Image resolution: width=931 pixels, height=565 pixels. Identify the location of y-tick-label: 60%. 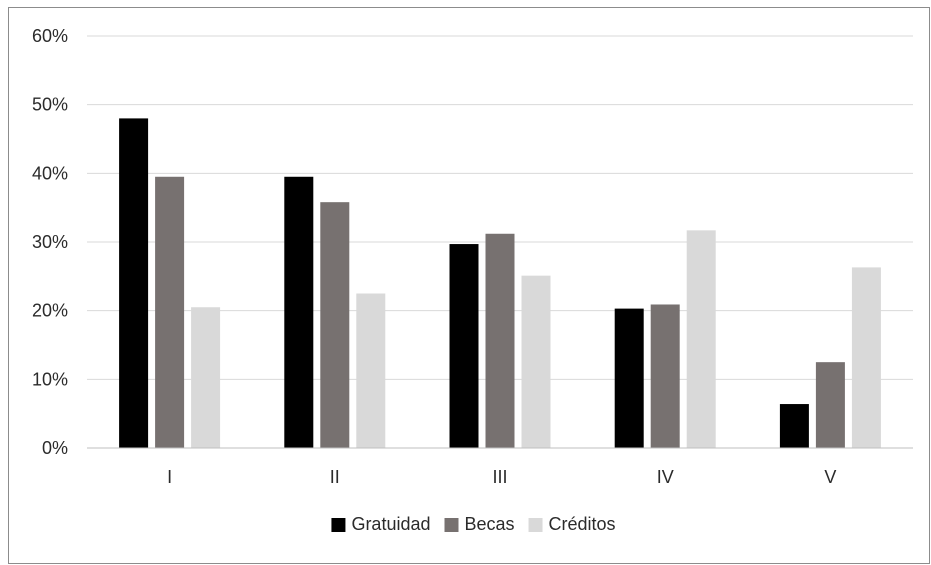
(50, 36).